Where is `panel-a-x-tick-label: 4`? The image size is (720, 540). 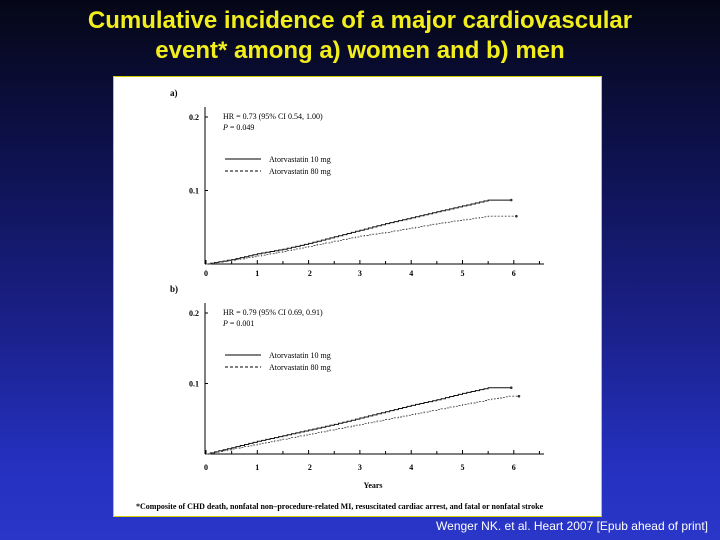
panel-a-x-tick-label: 4 is located at coordinates (411, 273).